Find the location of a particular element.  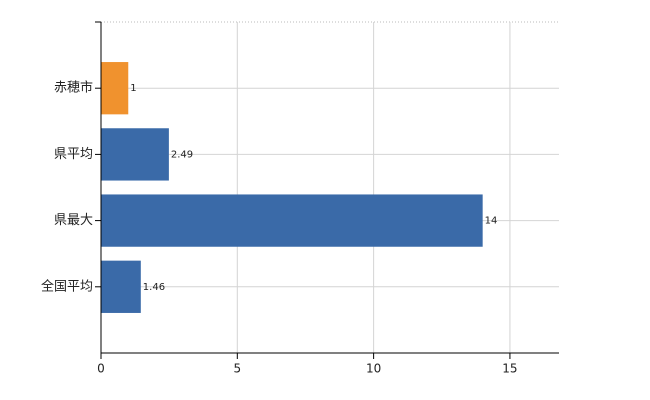

value-label: 2.49 is located at coordinates (182, 154).